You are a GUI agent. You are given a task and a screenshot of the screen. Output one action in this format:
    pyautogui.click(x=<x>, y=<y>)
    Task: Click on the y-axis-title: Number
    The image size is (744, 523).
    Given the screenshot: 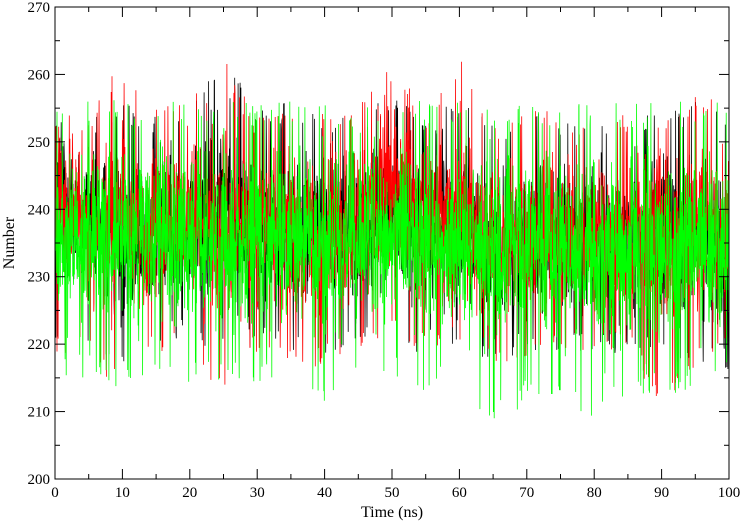 What is the action you would take?
    pyautogui.click(x=9, y=242)
    